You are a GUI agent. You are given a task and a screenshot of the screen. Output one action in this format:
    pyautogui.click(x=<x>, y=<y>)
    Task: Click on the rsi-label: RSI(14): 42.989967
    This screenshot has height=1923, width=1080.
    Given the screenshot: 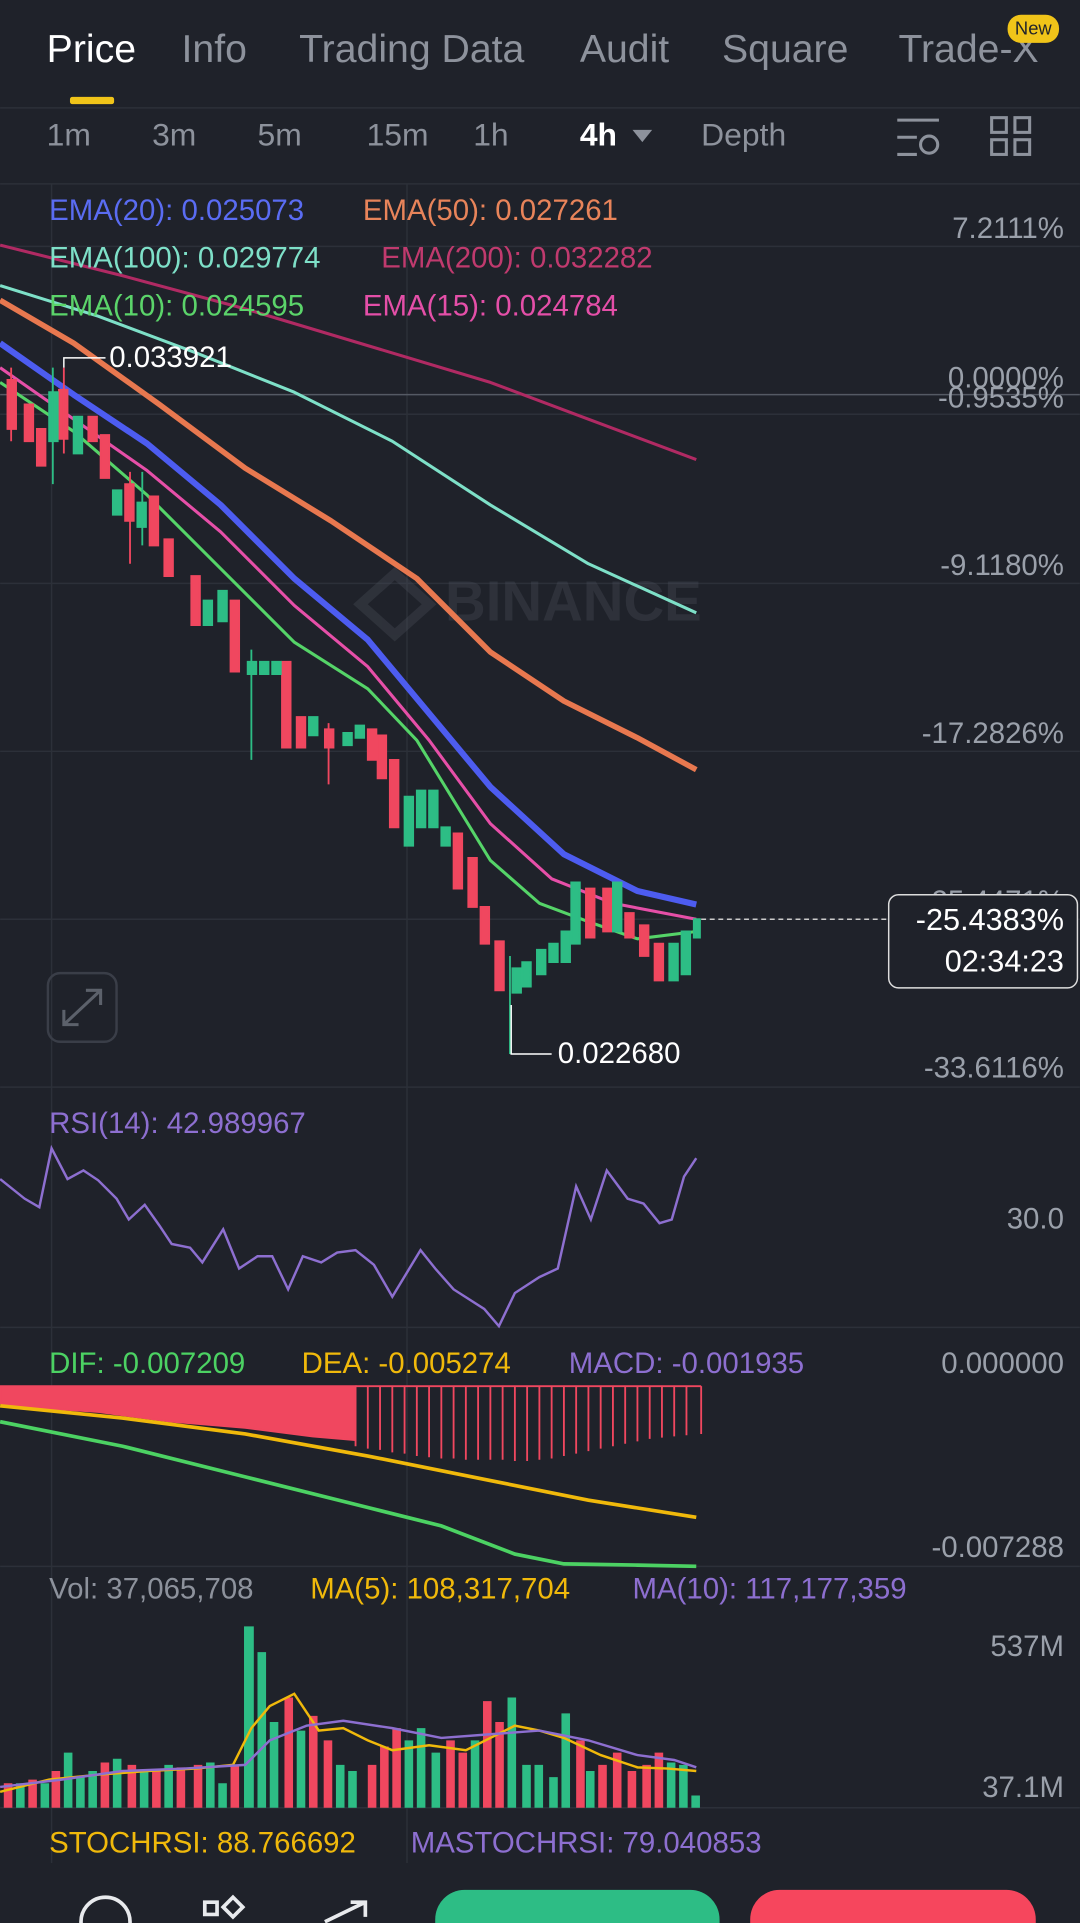 What is the action you would take?
    pyautogui.click(x=177, y=1123)
    